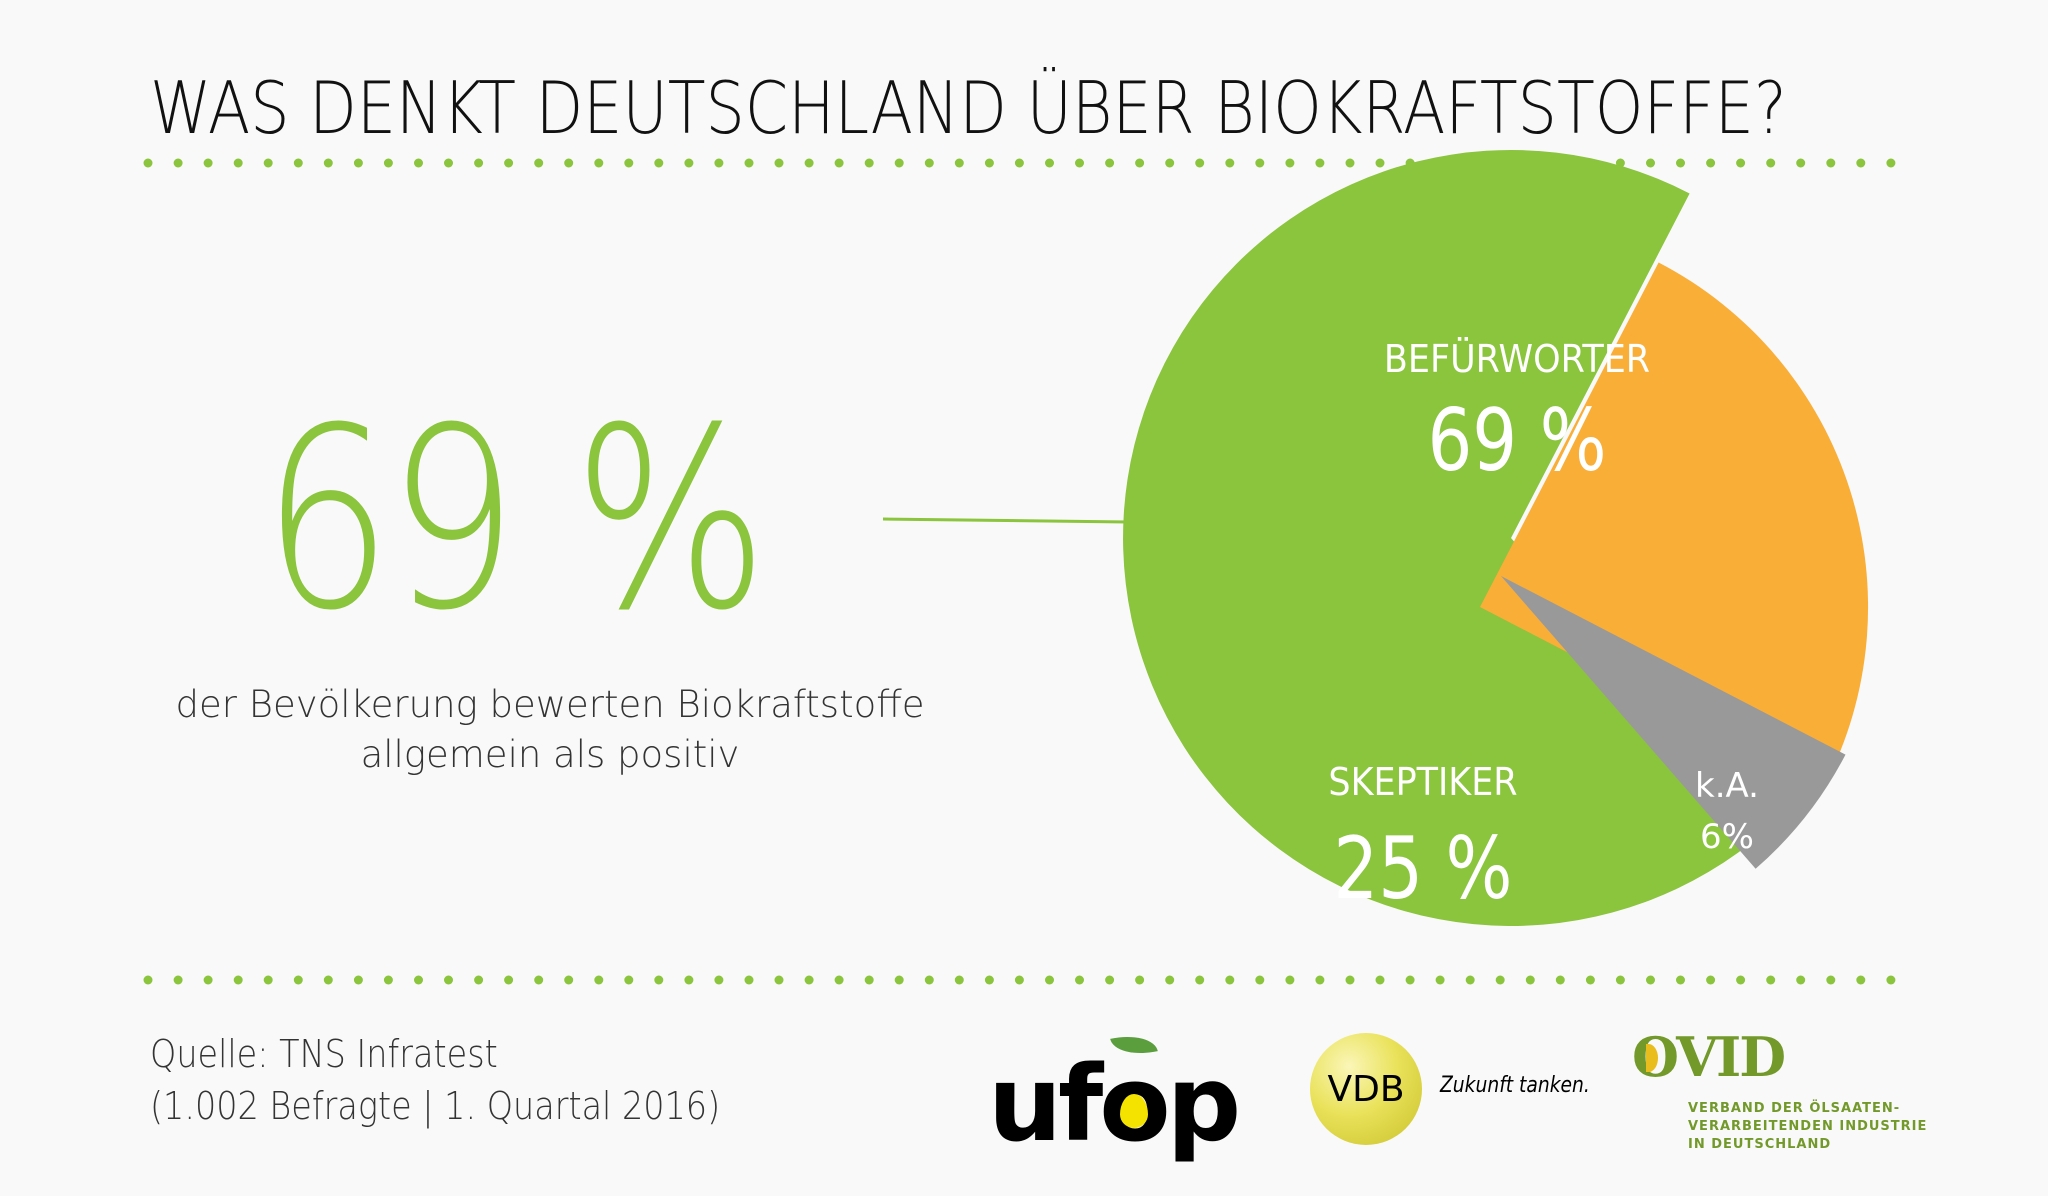 The image size is (2048, 1196). Describe the element at coordinates (1114, 1104) in the screenshot. I see `ufop-wordmark: ufop` at that location.